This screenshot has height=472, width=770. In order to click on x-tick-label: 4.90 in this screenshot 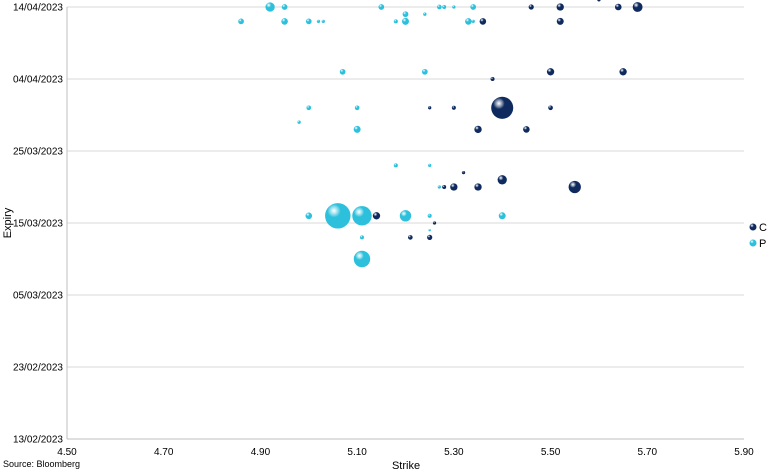, I will do `click(261, 452)`.